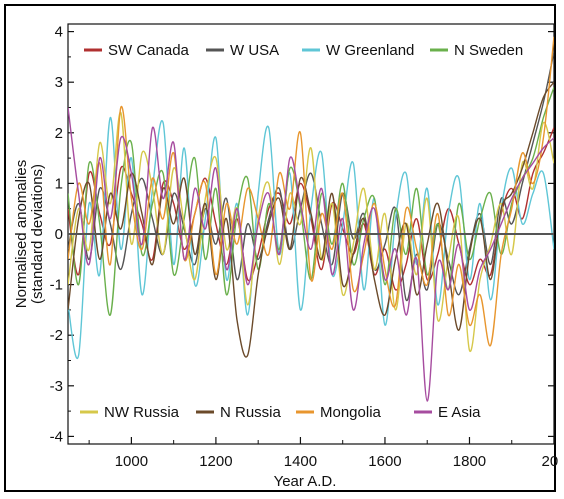  I want to click on legend-label: SW Canada, so click(149, 50).